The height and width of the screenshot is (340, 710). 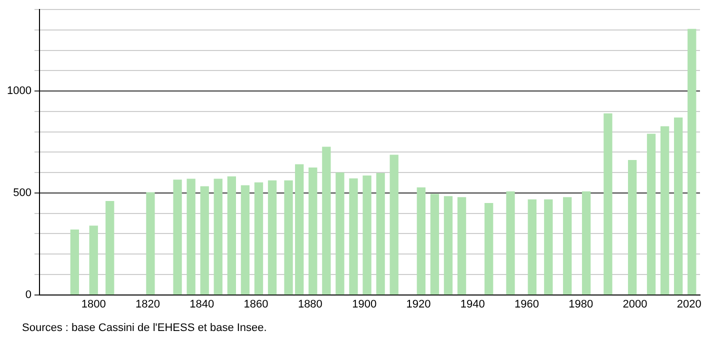 I want to click on x-tick-label: 1880, so click(x=310, y=304).